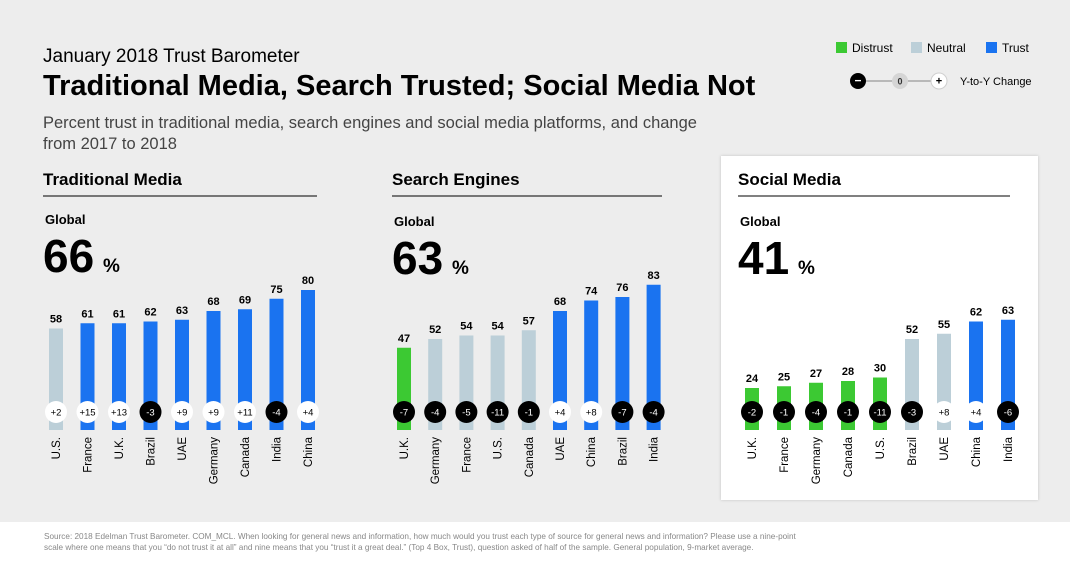 The width and height of the screenshot is (1070, 573). Describe the element at coordinates (790, 179) in the screenshot. I see `chart-title: Social Media` at that location.